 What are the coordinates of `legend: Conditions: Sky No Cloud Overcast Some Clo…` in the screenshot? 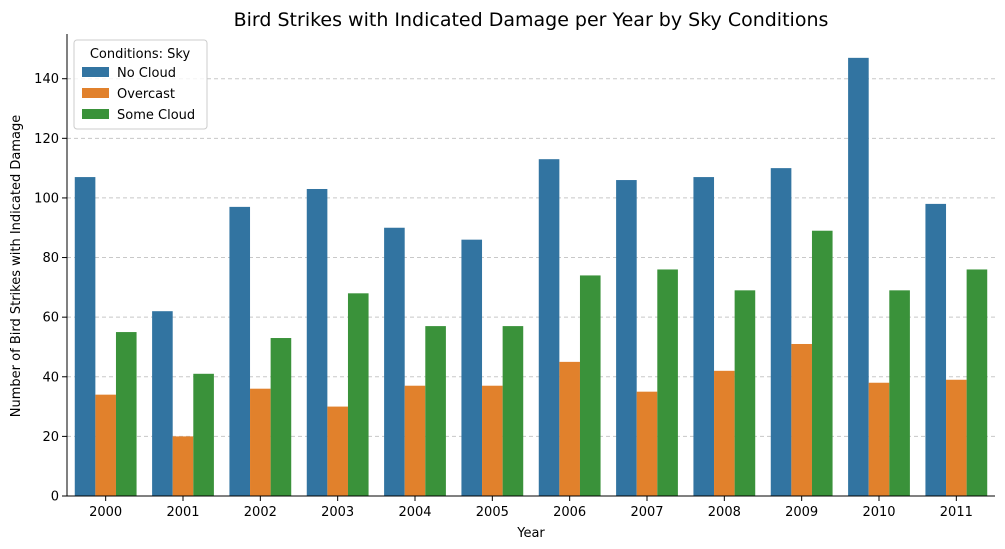 It's located at (140, 84).